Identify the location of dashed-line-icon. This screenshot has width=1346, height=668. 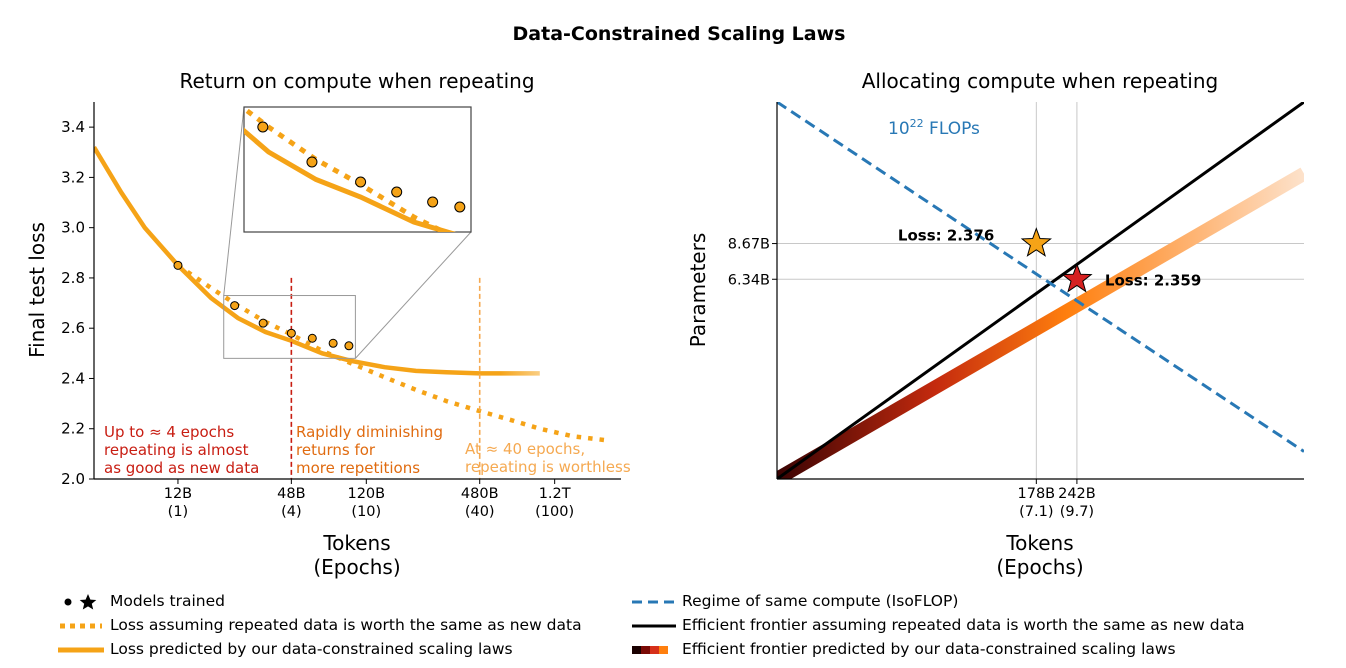
(654, 602).